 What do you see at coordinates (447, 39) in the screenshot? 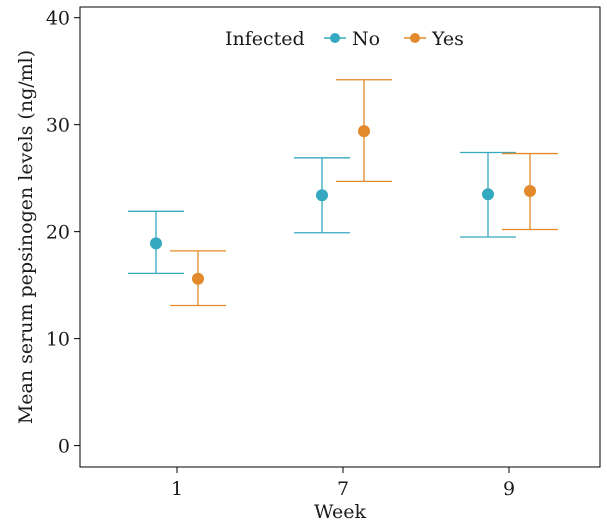
I see `legend-label-yes: Yes` at bounding box center [447, 39].